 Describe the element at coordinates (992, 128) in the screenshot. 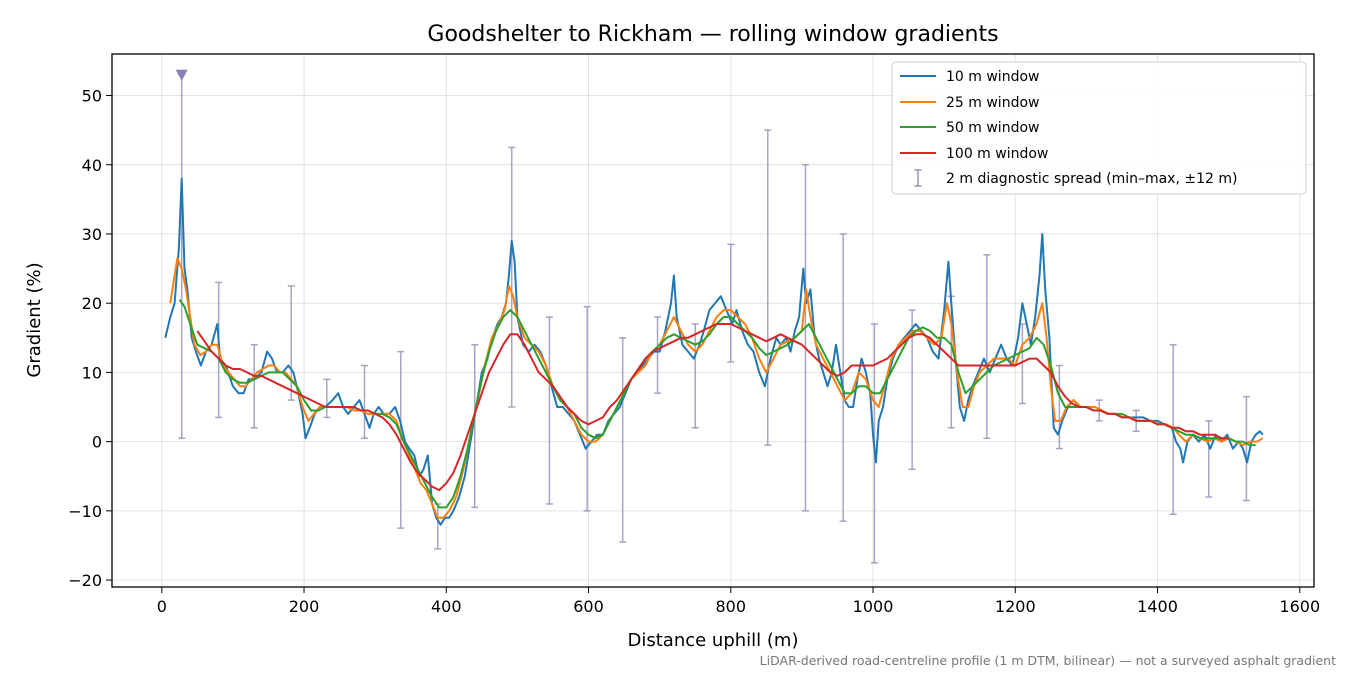

I see `legend-label-50m: 50 m window` at that location.